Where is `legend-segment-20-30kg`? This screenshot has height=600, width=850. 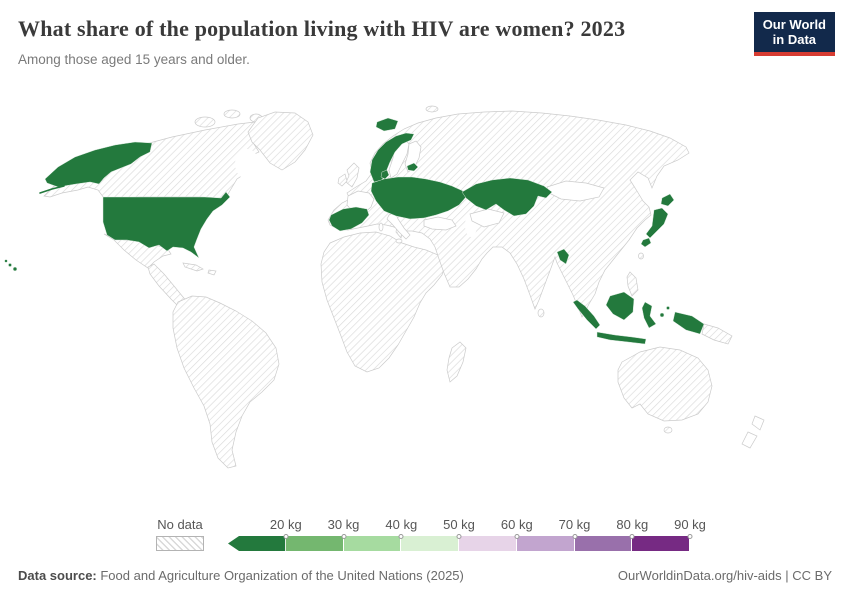 legend-segment-20-30kg is located at coordinates (314, 543).